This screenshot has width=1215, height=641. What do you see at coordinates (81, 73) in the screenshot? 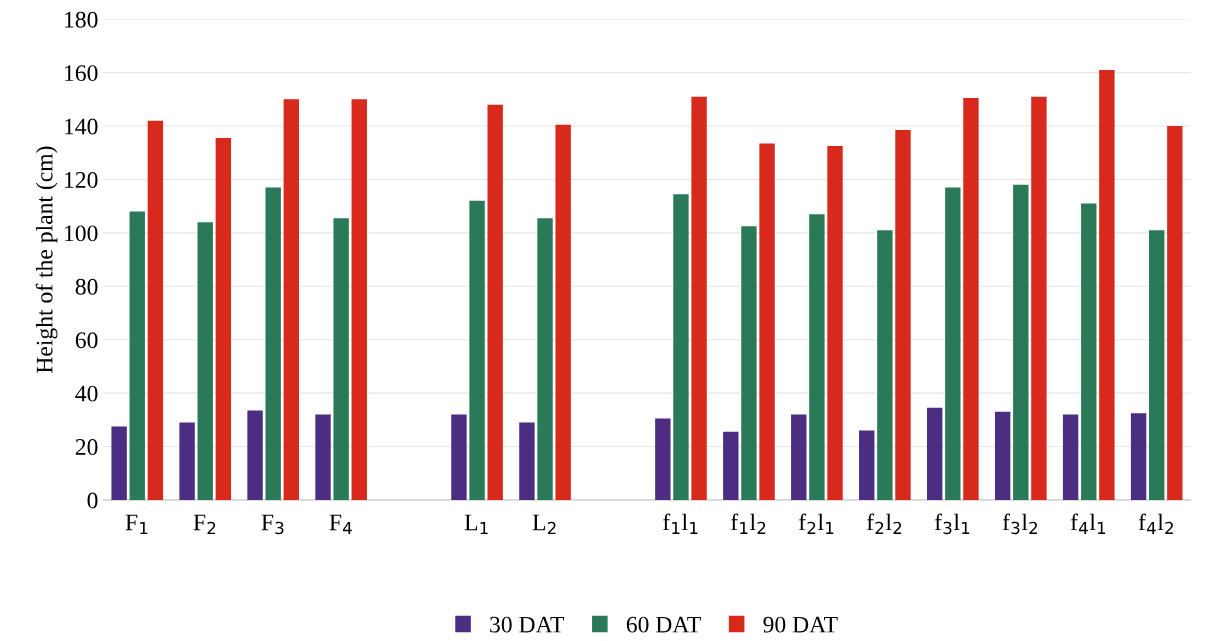
I see `y-tick-label: 160` at bounding box center [81, 73].